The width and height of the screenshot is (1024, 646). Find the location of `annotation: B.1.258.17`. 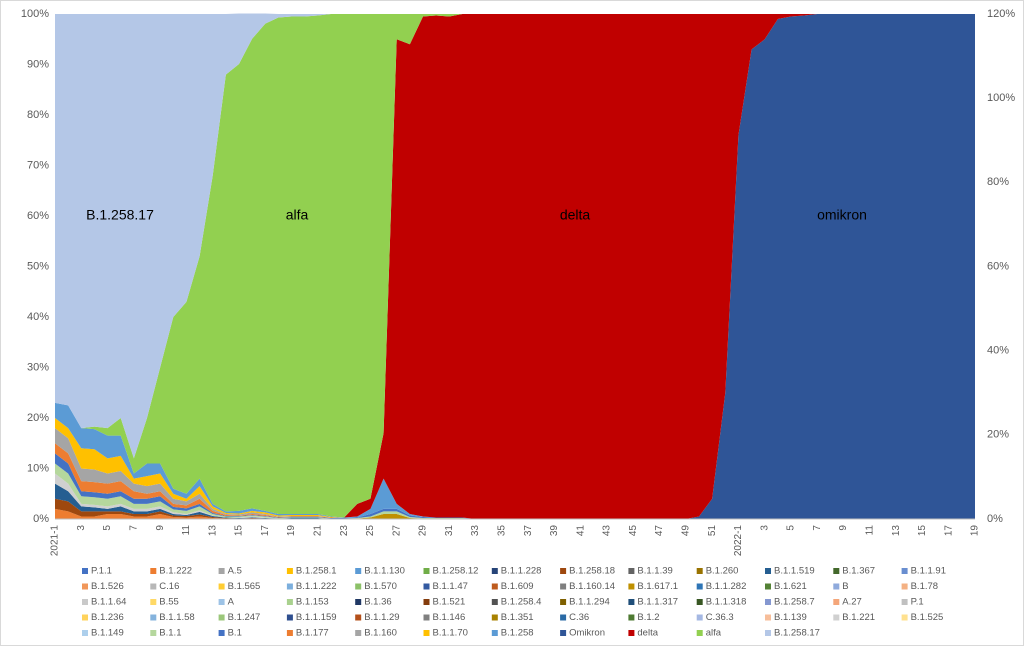

annotation: B.1.258.17 is located at coordinates (120, 215).